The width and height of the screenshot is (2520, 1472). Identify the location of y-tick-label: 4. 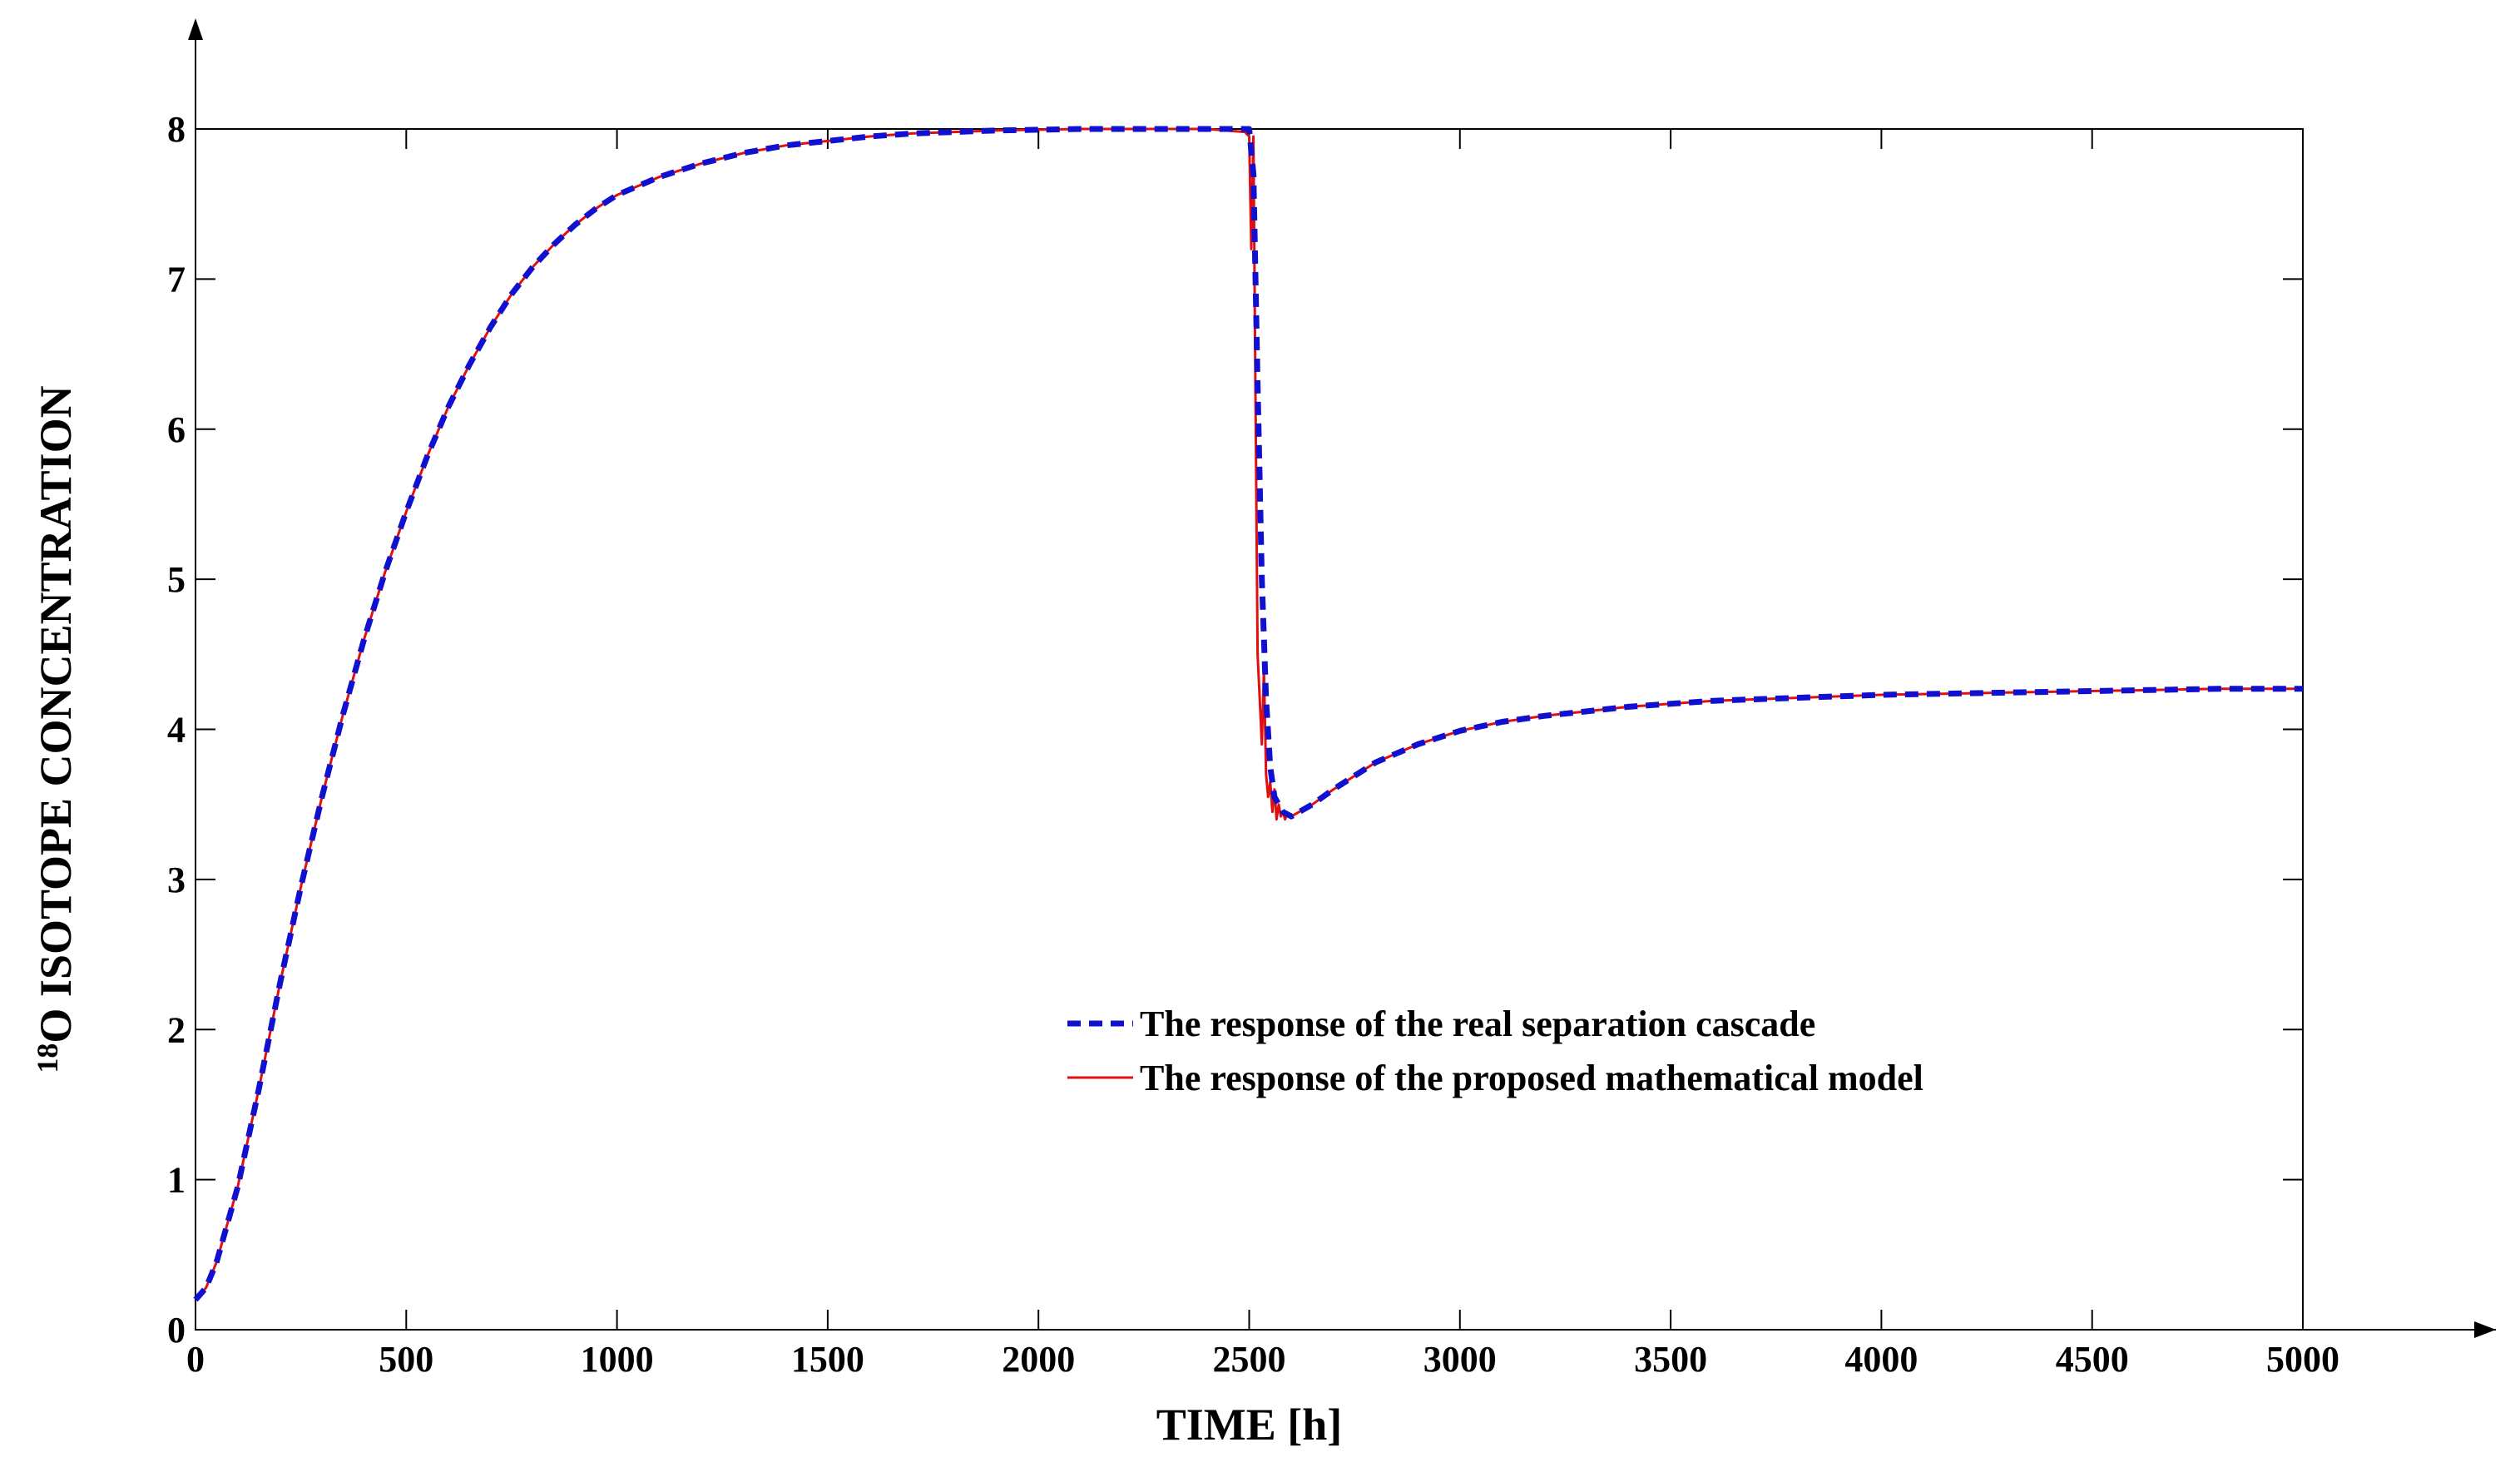
(176, 730).